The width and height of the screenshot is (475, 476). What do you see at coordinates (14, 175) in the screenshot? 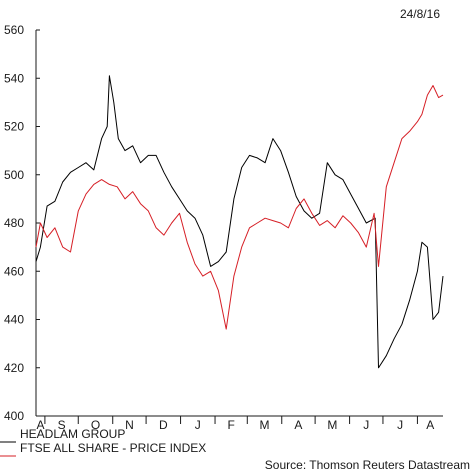
I see `y-tick-label: 500` at bounding box center [14, 175].